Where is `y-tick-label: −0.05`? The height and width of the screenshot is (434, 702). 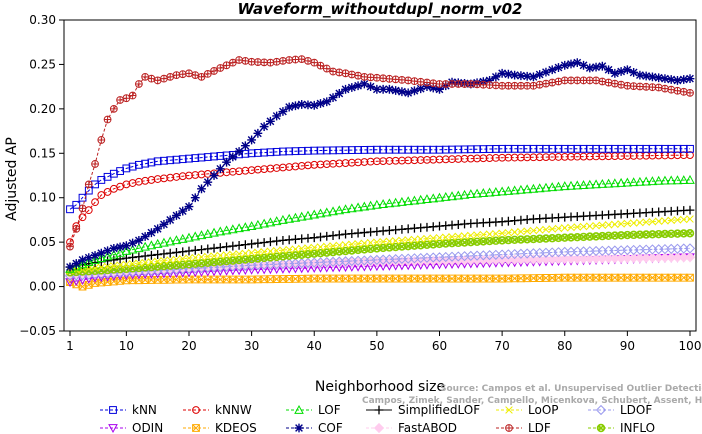 y-tick-label: −0.05 is located at coordinates (37, 331).